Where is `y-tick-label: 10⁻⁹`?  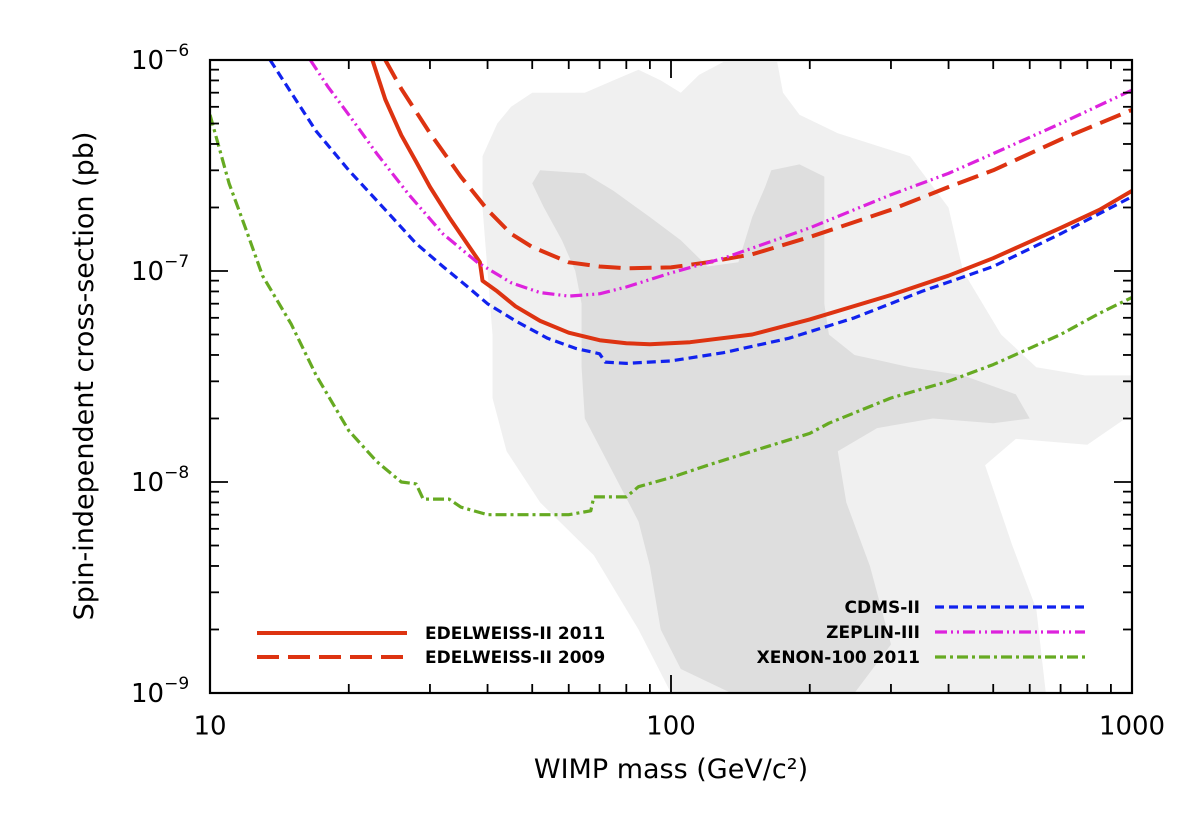
y-tick-label: 10⁻⁹ is located at coordinates (160, 691).